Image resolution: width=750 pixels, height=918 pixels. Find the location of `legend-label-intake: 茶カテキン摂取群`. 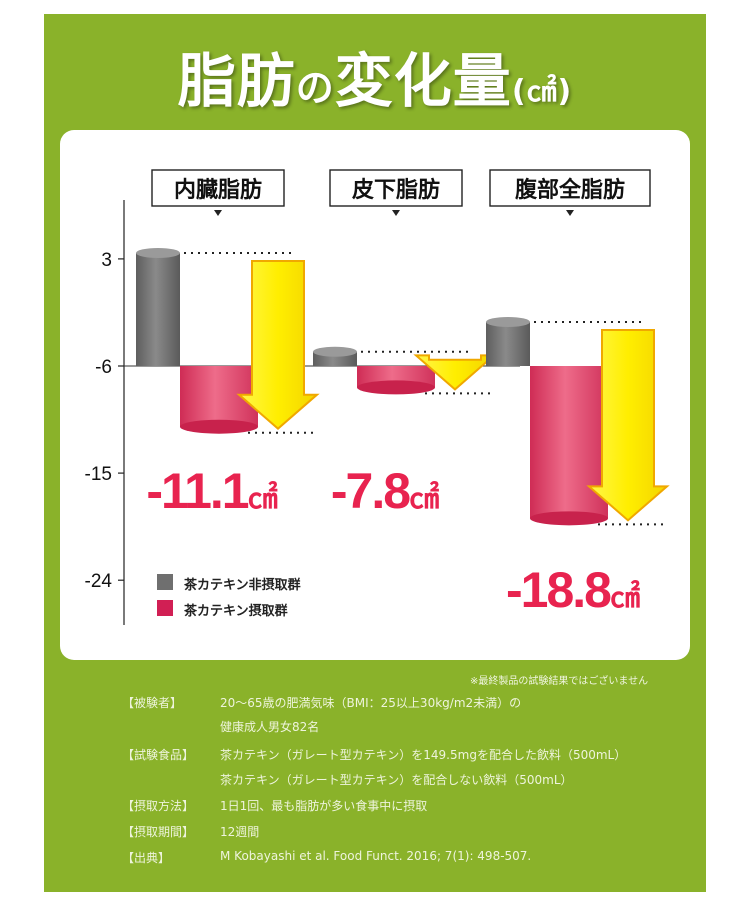

legend-label-intake: 茶カテキン摂取群 is located at coordinates (236, 611).